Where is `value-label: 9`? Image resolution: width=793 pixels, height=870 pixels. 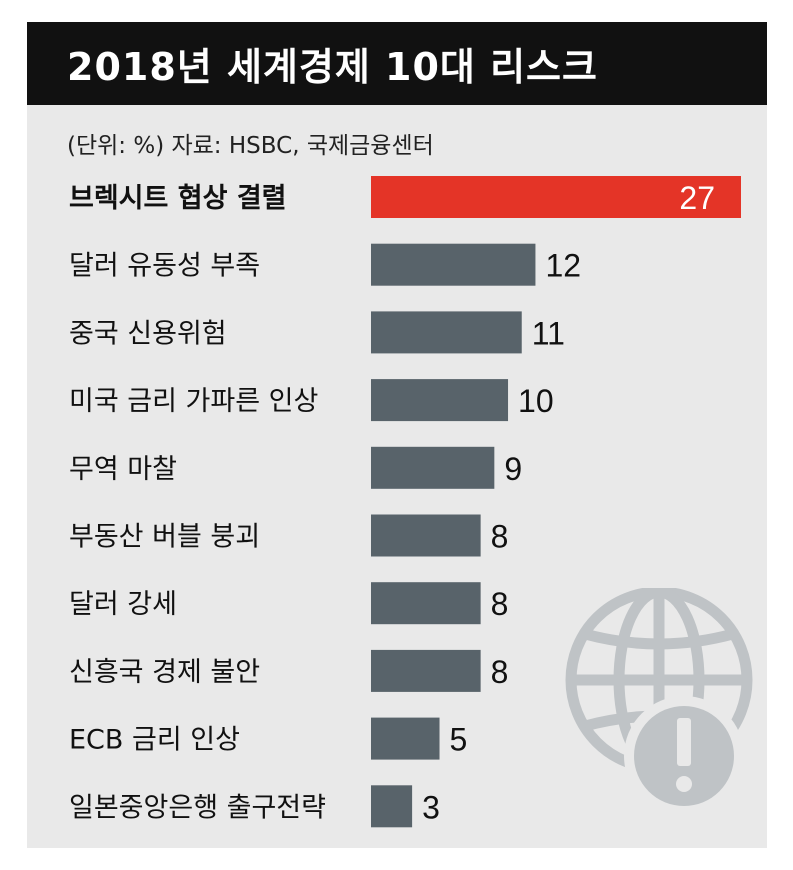
value-label: 9 is located at coordinates (513, 469).